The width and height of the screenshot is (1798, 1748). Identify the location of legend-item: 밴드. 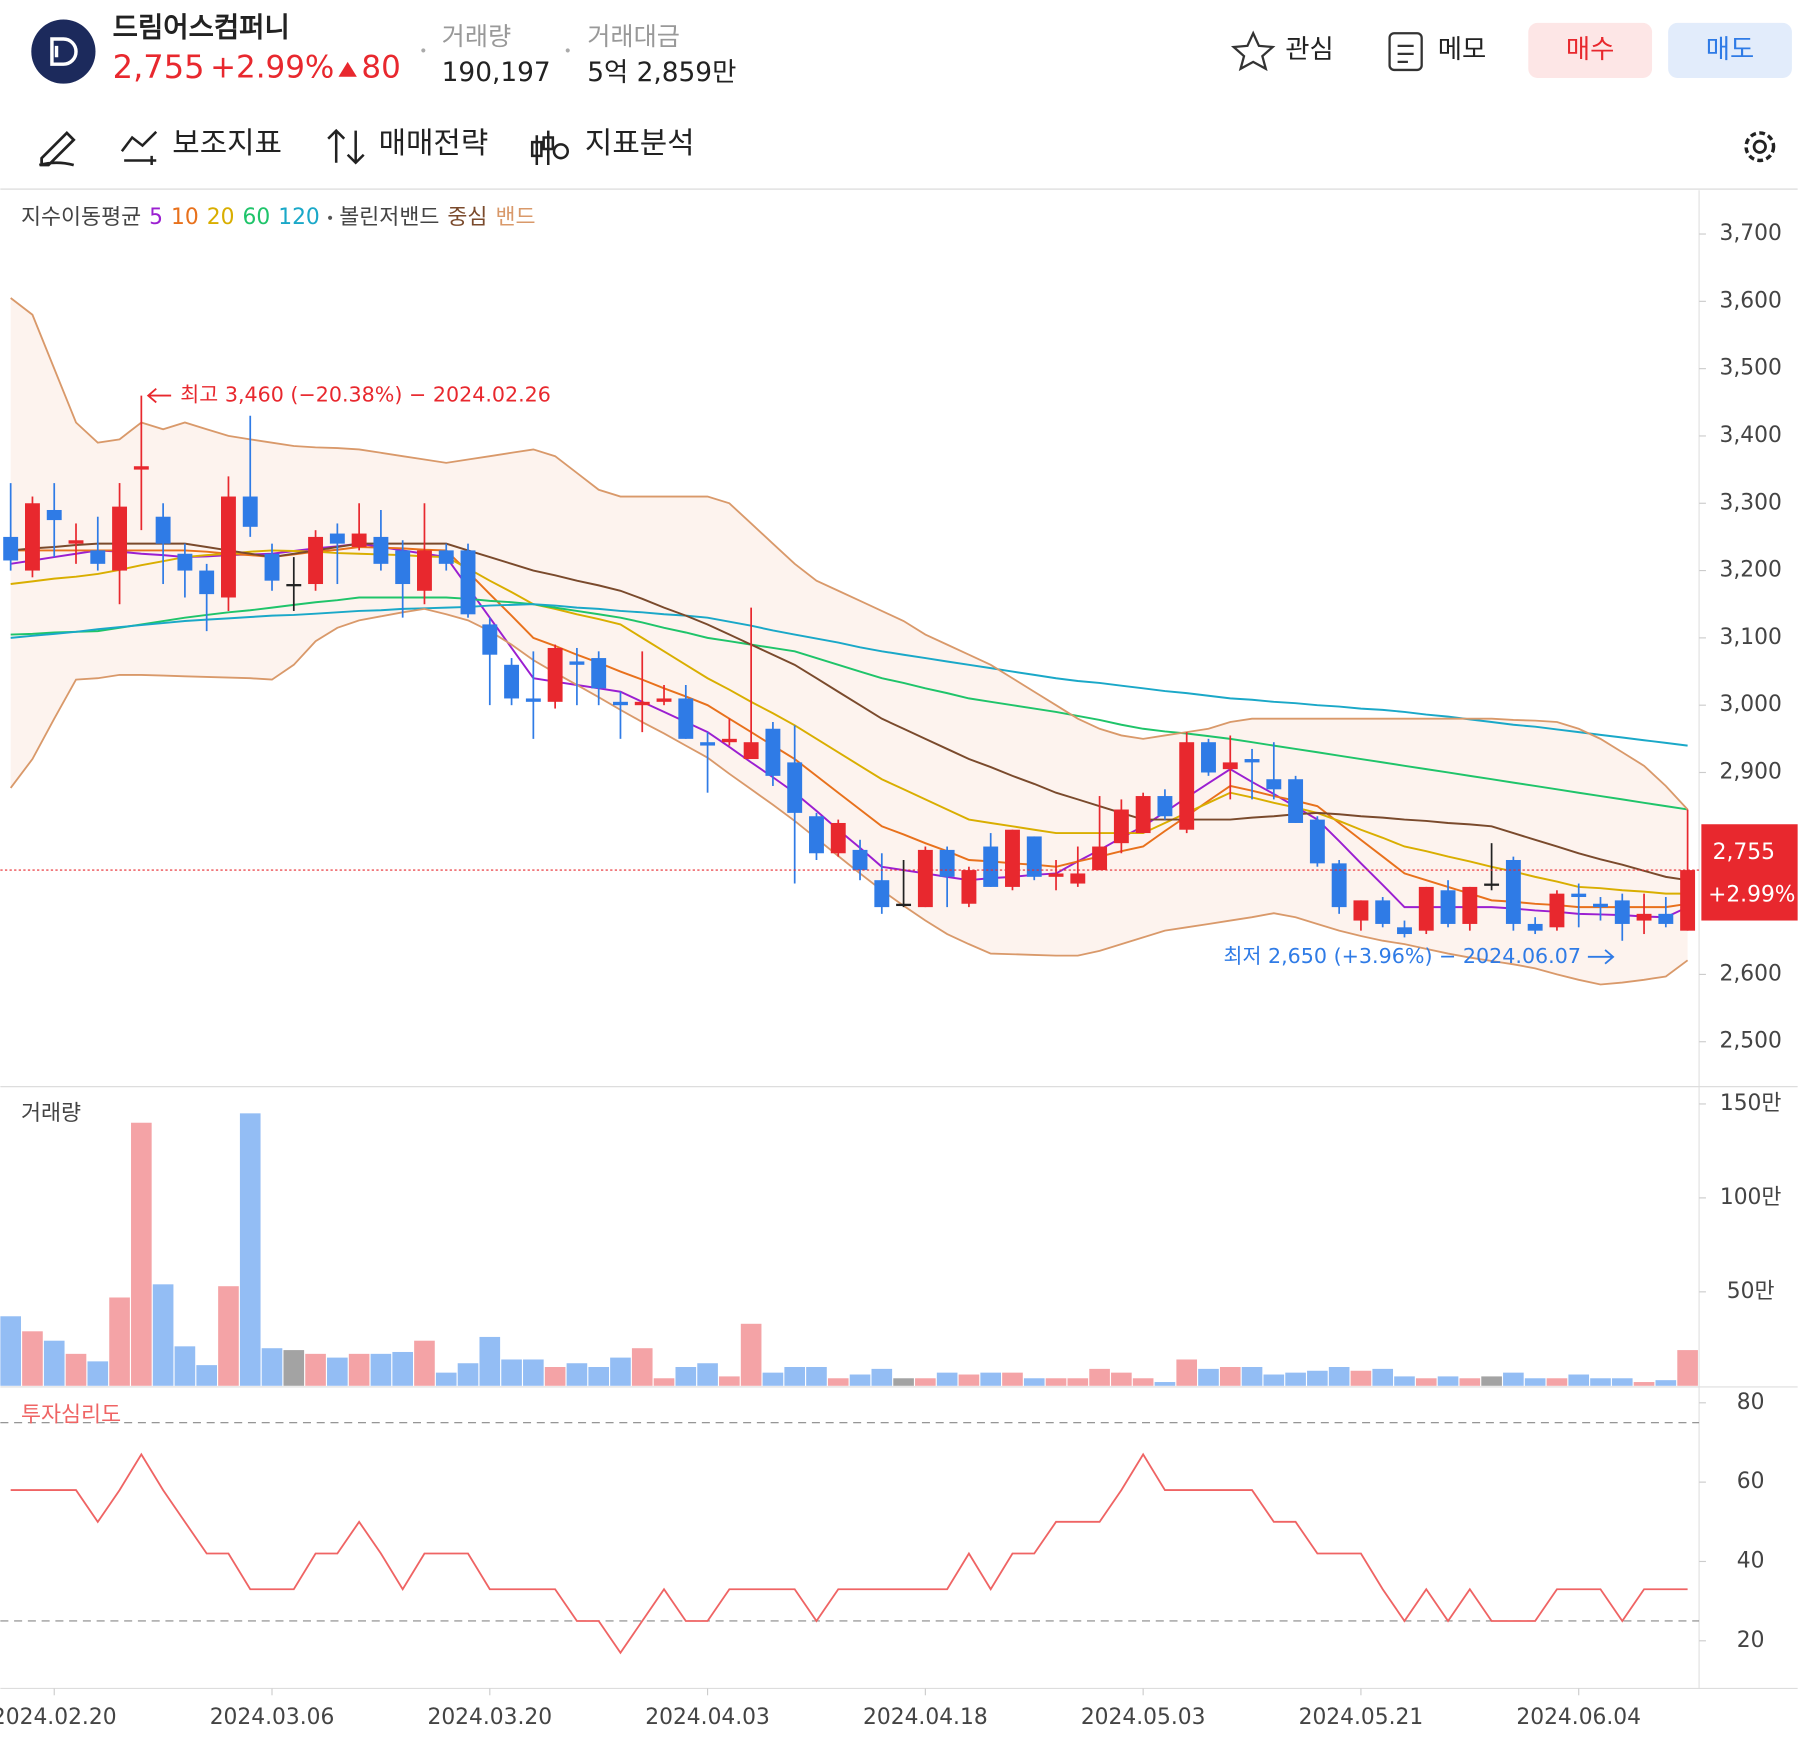
(515, 217).